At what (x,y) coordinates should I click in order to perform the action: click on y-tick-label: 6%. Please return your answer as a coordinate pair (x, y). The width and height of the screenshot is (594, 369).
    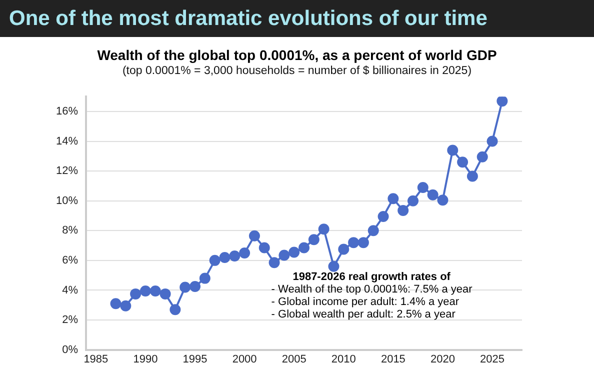
    Looking at the image, I should click on (70, 260).